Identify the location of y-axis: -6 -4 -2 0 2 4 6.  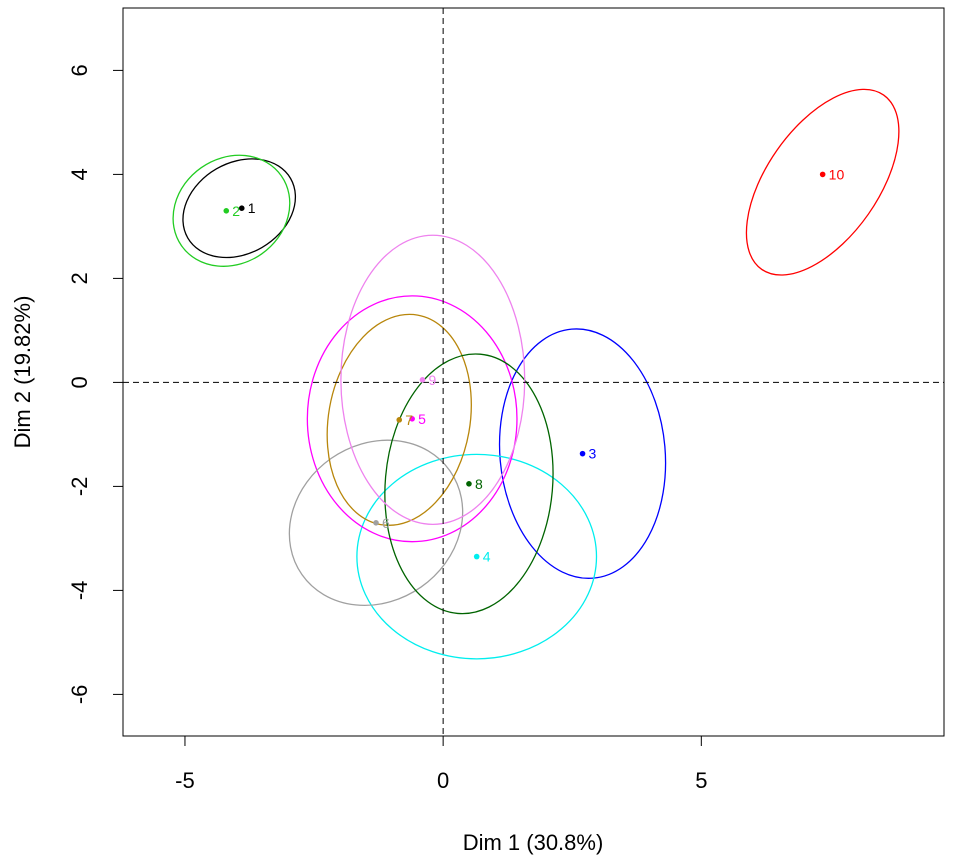
(95, 384).